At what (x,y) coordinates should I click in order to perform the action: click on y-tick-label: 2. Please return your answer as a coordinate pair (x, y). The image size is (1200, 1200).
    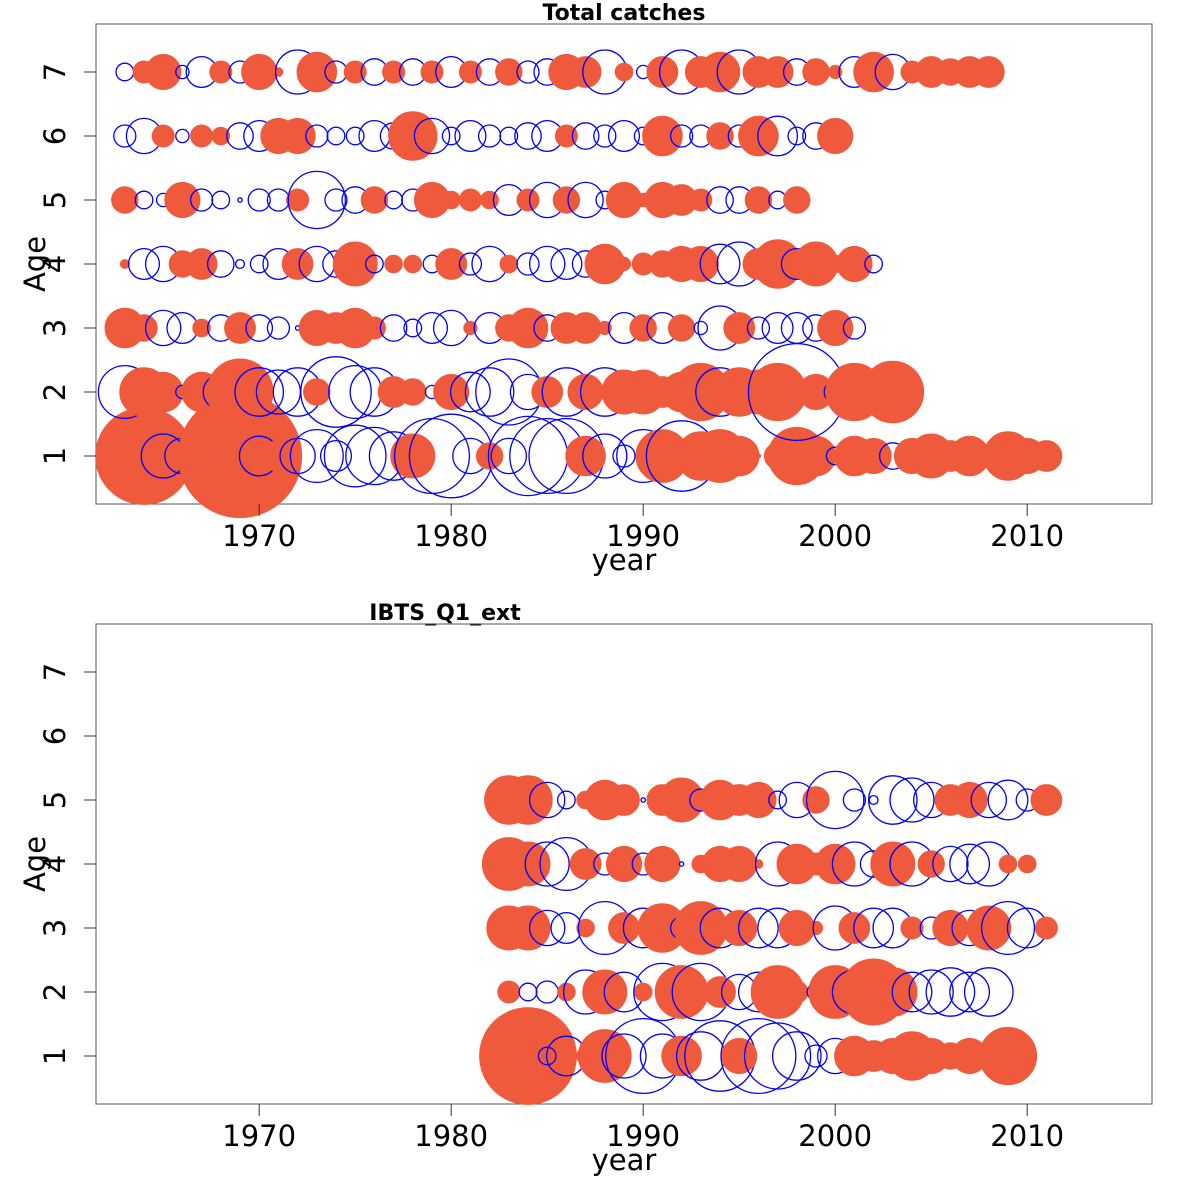
    Looking at the image, I should click on (55, 392).